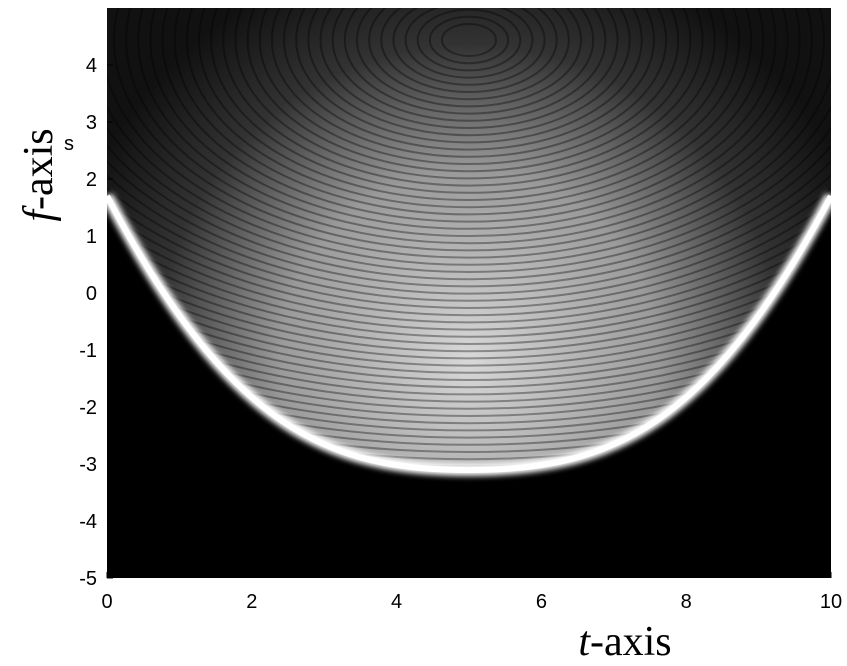 This screenshot has height=666, width=847. What do you see at coordinates (88, 522) in the screenshot?
I see `y-tick-label: -4` at bounding box center [88, 522].